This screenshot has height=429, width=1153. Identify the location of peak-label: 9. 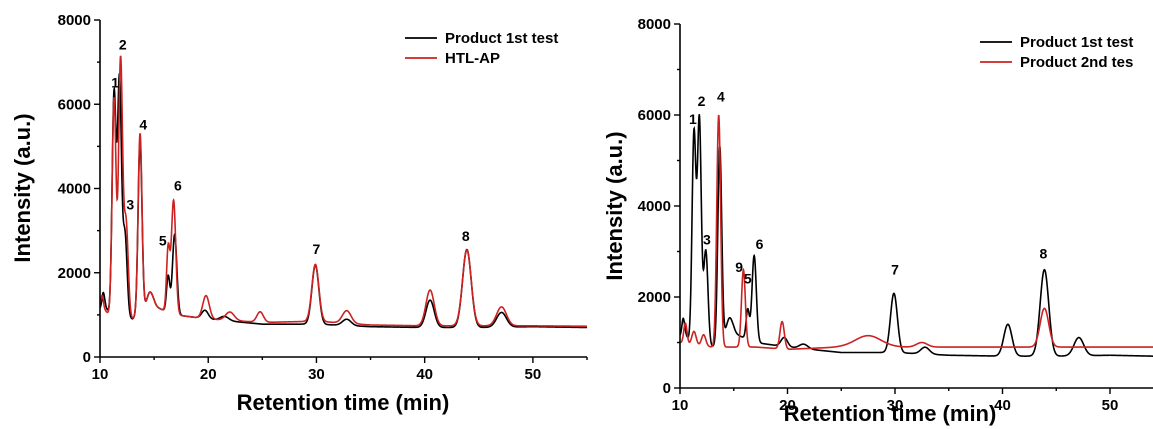
(739, 267).